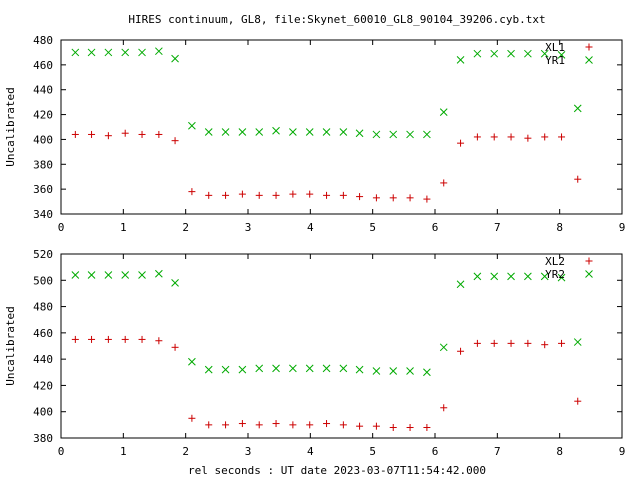  Describe the element at coordinates (559, 227) in the screenshot. I see `x-tick-label: 8` at that location.